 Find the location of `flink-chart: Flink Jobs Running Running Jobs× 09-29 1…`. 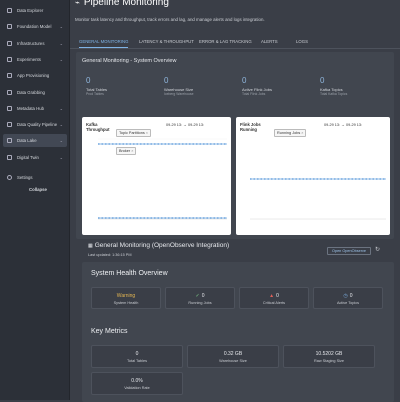

flink-chart: Flink Jobs Running Running Jobs× 09-29 1… is located at coordinates (313, 176).